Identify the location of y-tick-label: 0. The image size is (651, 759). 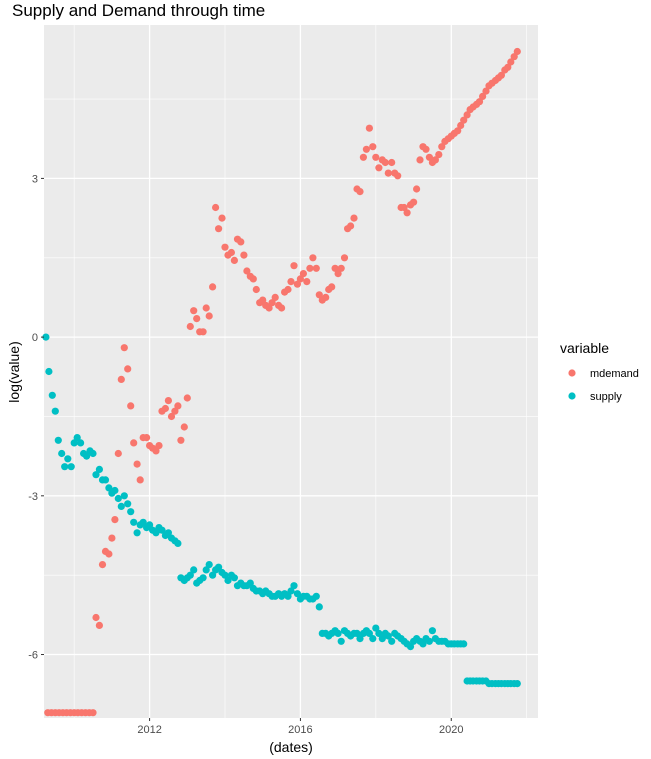
(35, 338).